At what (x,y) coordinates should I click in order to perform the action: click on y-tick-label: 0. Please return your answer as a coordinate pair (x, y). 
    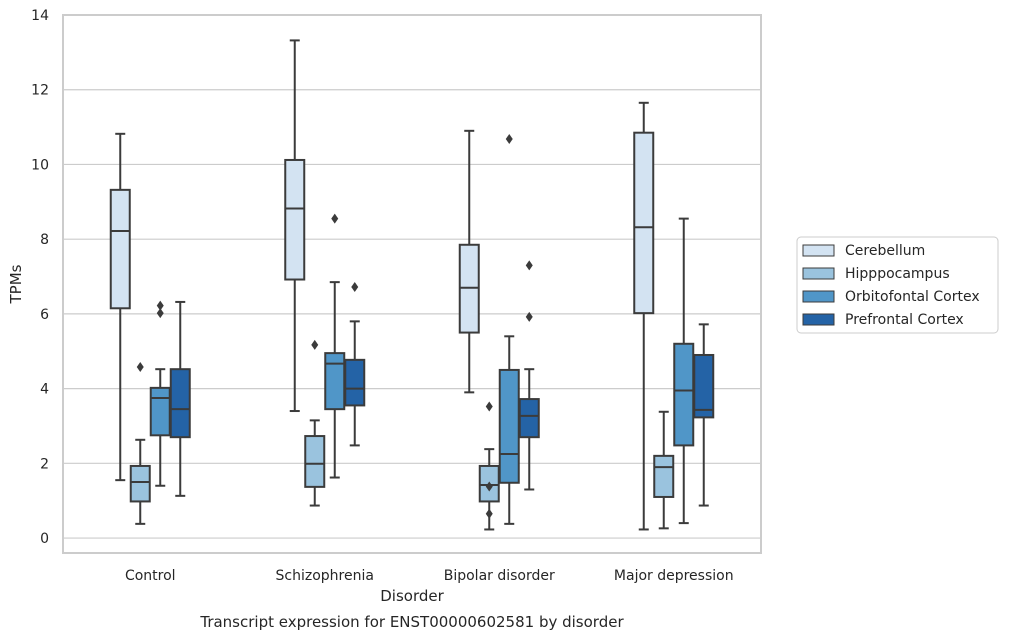
    Looking at the image, I should click on (44, 539).